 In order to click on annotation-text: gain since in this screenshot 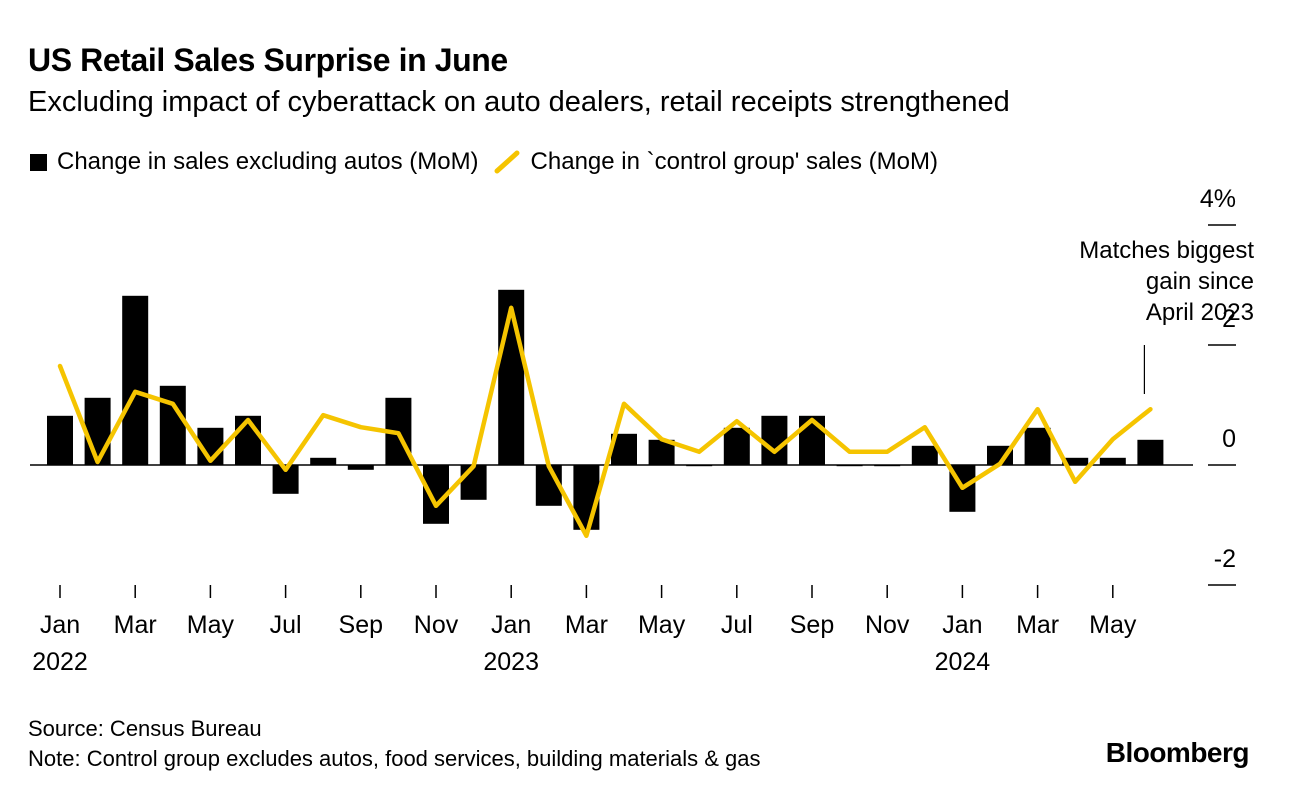, I will do `click(1200, 281)`.